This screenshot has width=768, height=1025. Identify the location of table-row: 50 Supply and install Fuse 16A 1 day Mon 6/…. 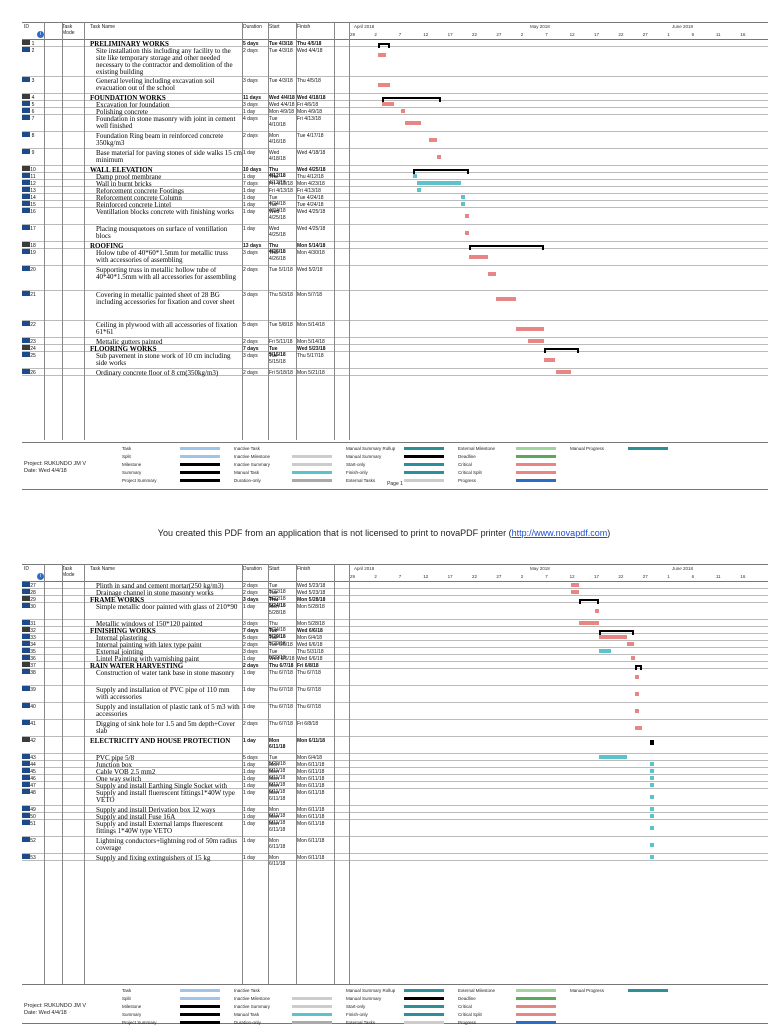
(395, 819).